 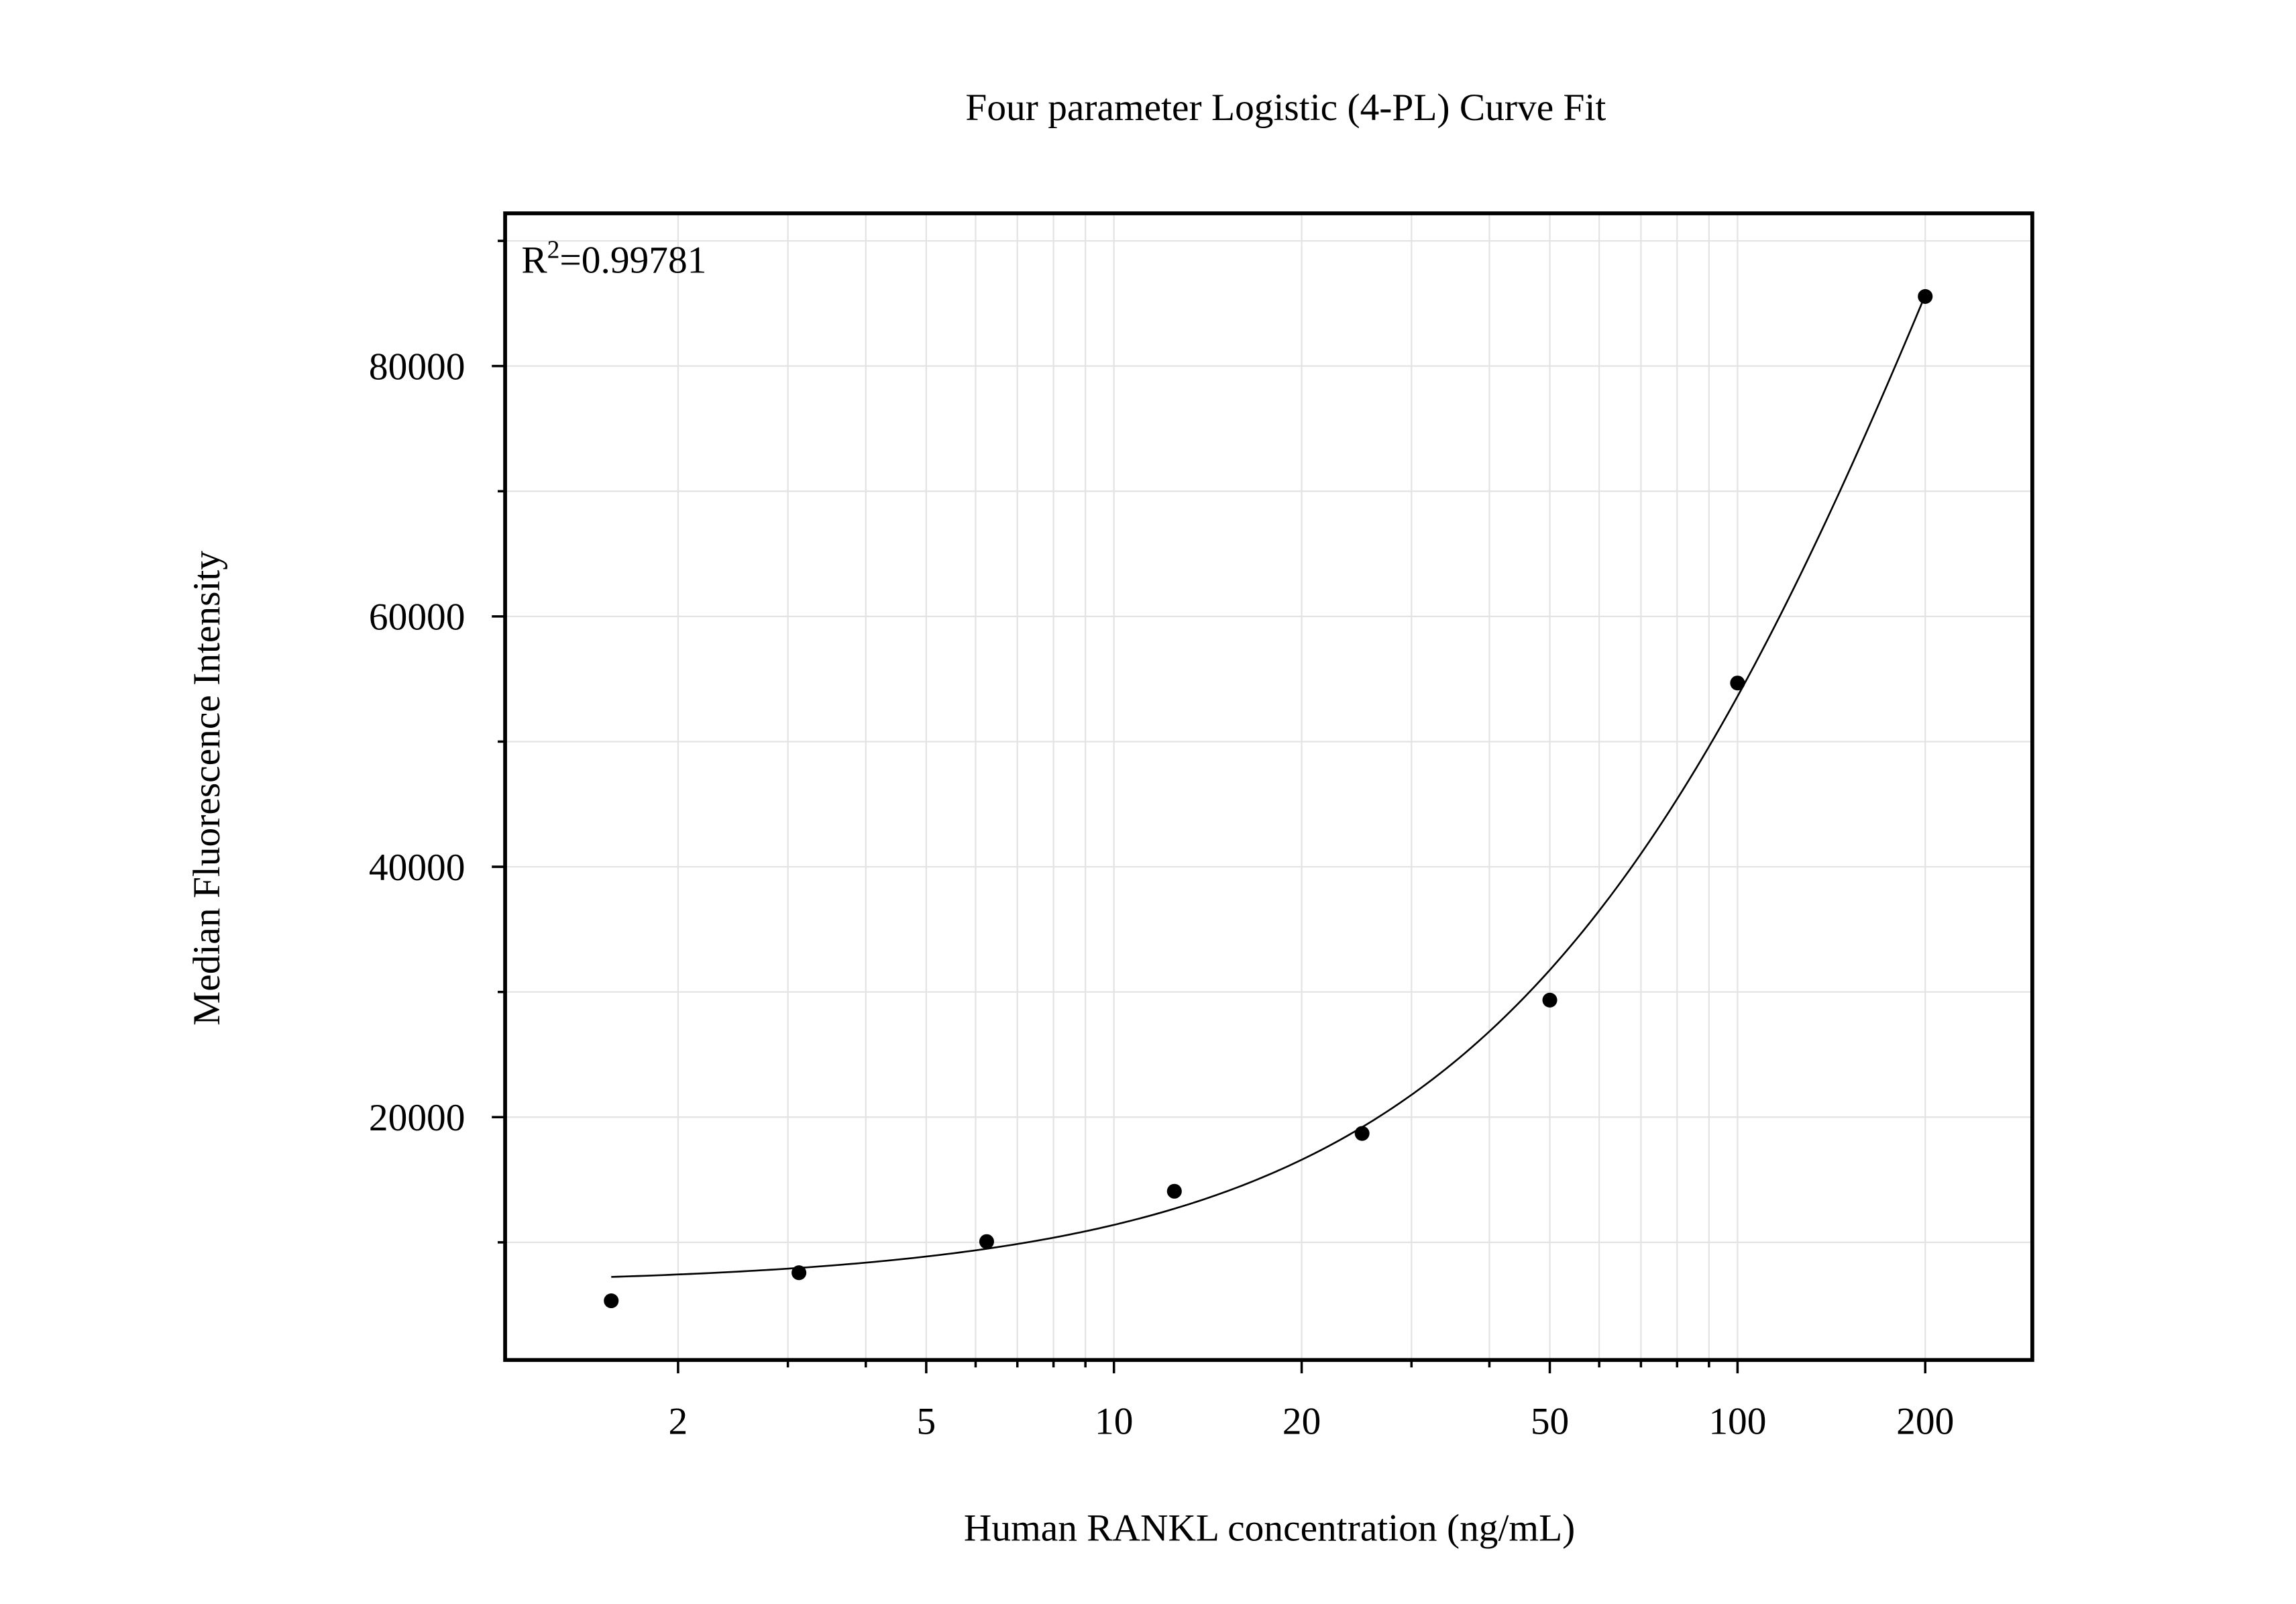 What do you see at coordinates (417, 367) in the screenshot?
I see `y-tick-label: 80000` at bounding box center [417, 367].